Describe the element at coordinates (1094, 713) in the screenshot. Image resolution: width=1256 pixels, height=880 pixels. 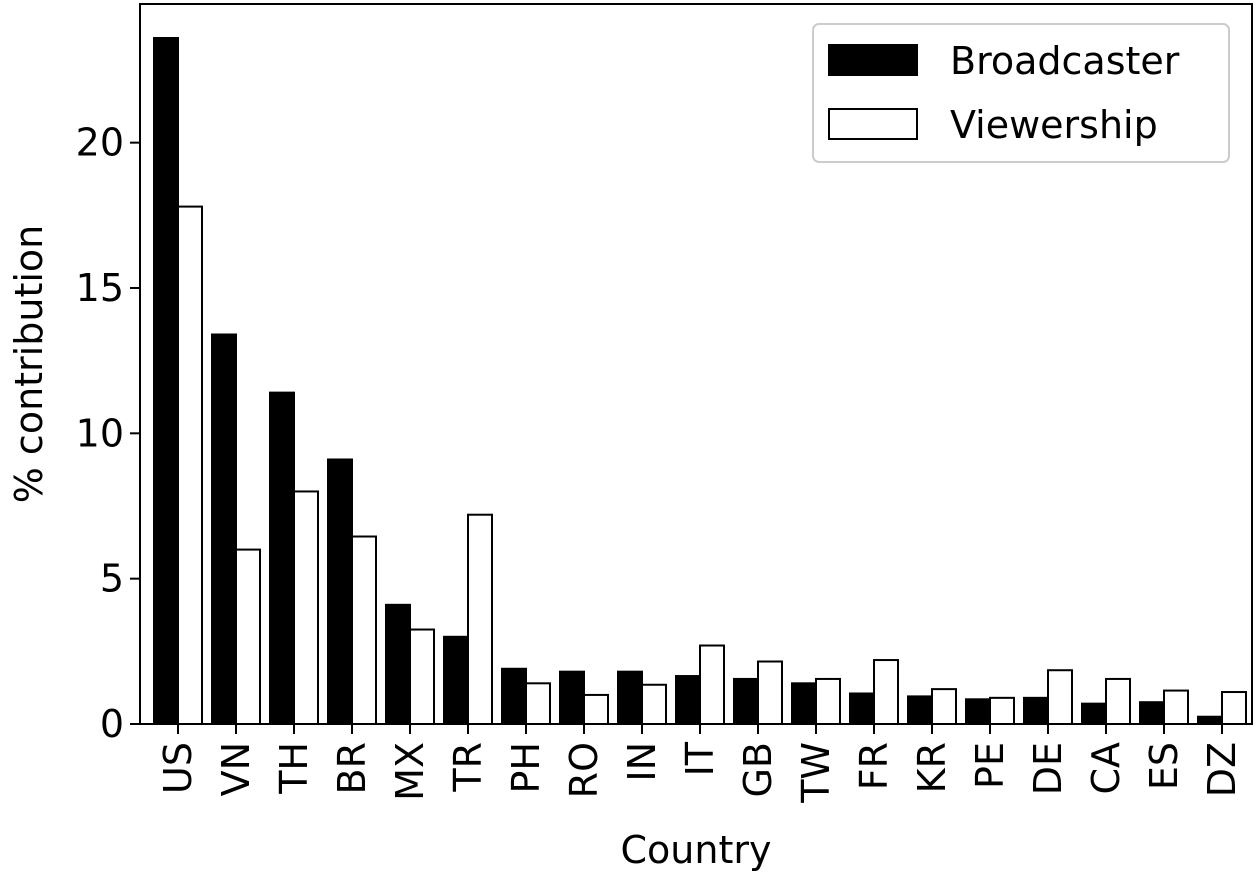
I see `bar-broadcaster-ca` at that location.